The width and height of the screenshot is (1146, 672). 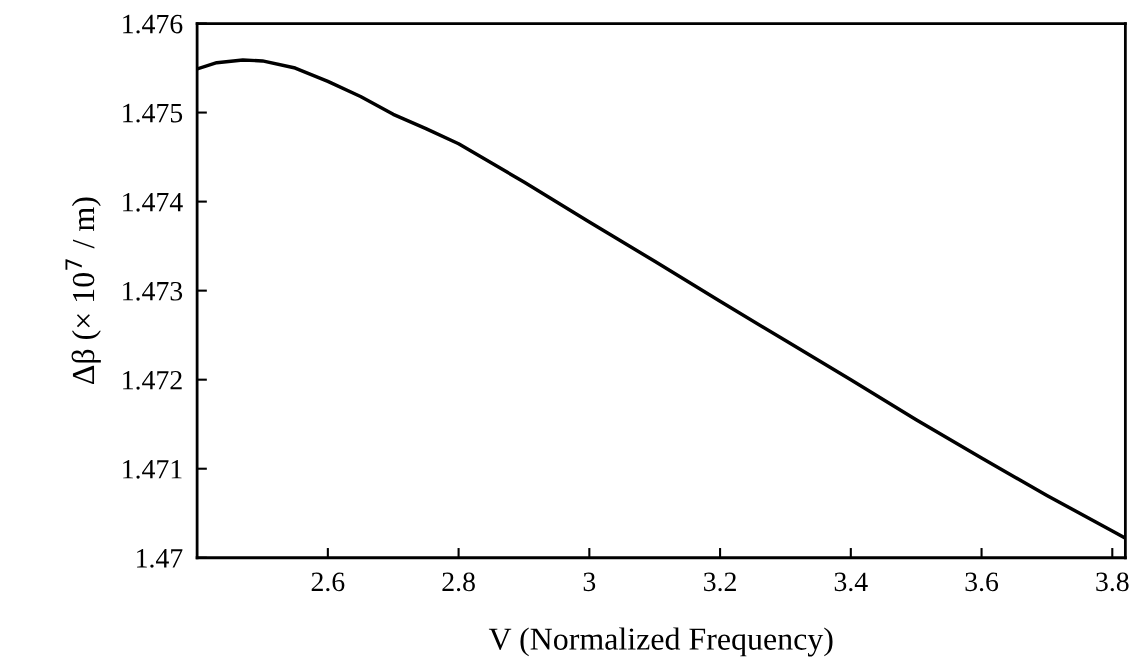 I want to click on y-tick-label: 1.472, so click(x=152, y=380).